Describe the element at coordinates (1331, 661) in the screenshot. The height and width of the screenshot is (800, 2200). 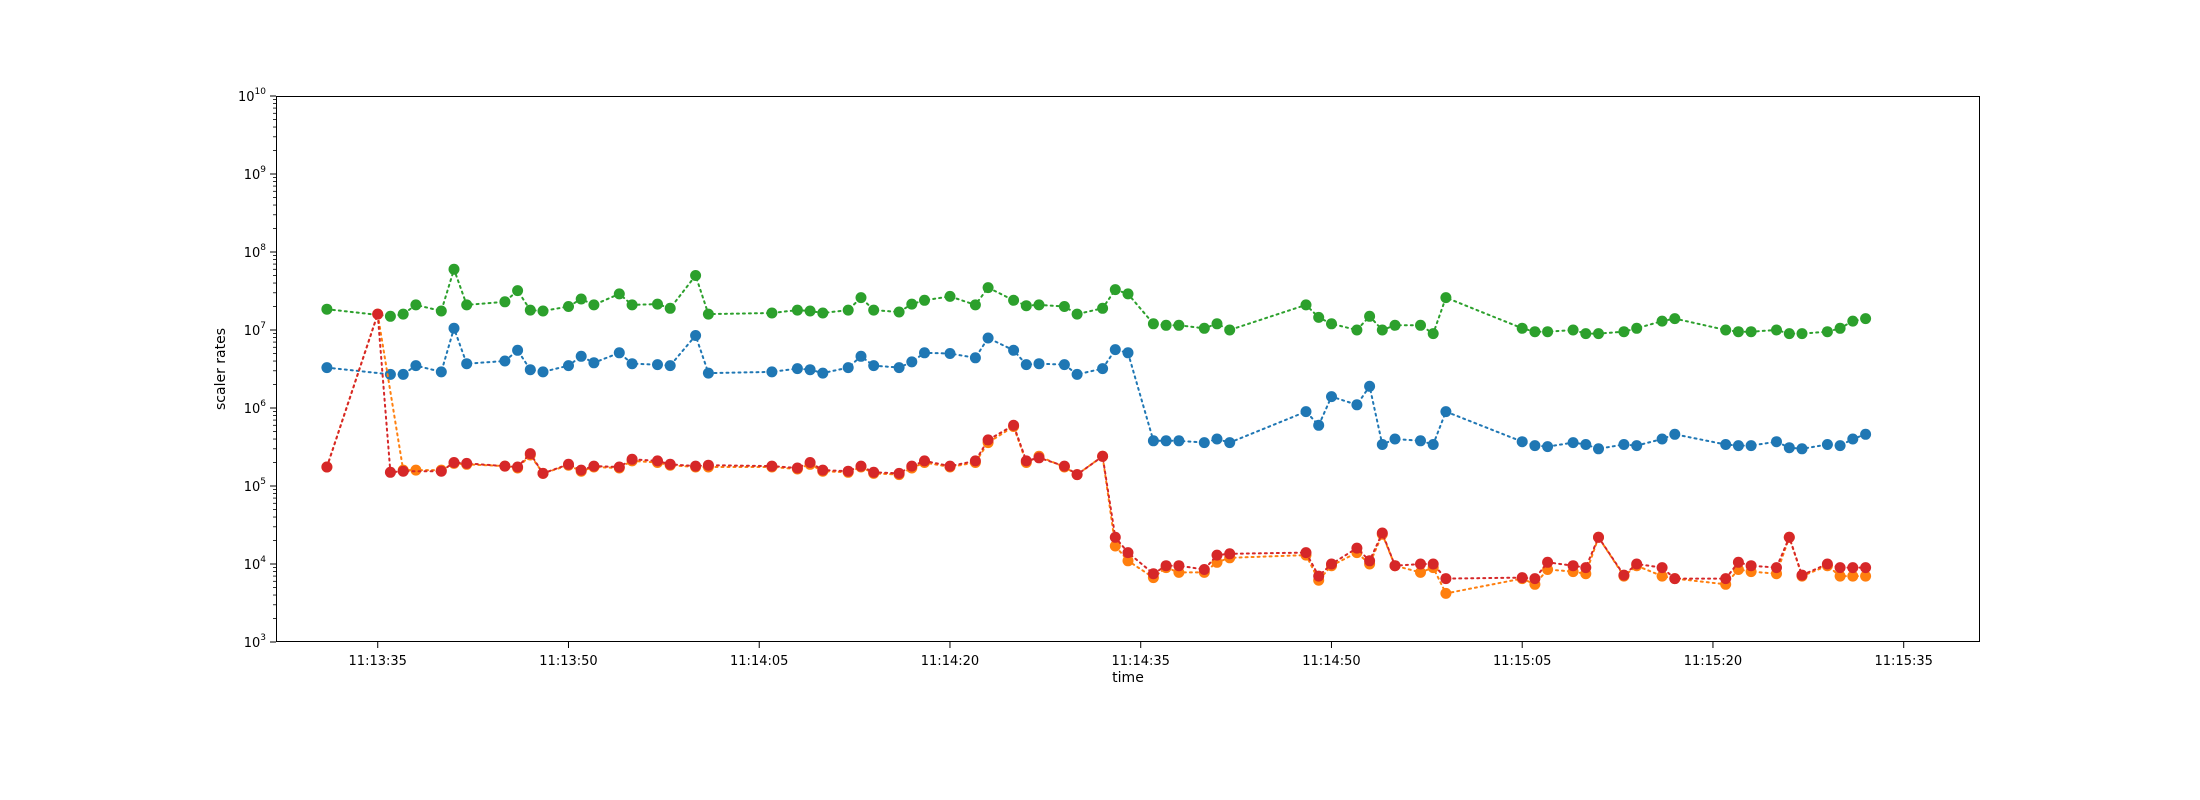
I see `x-tick-label: 11:14:50` at that location.